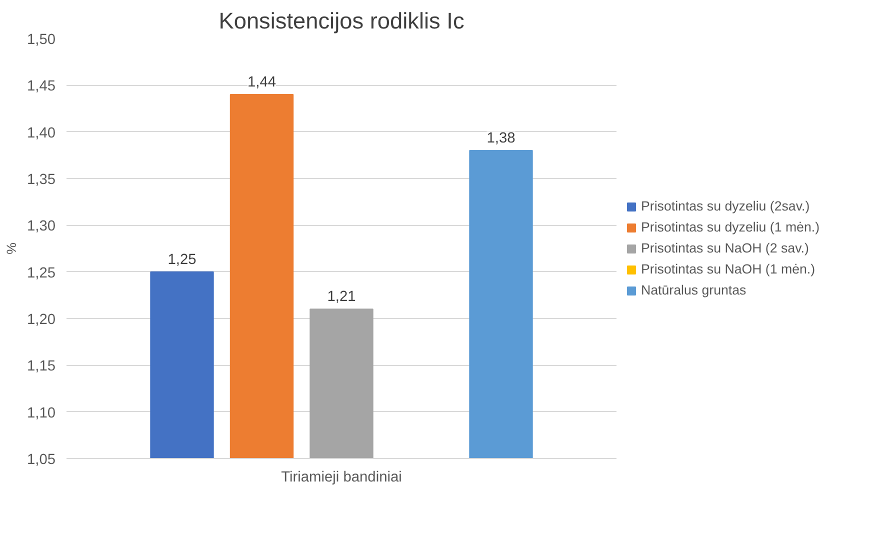  I want to click on x-tick-label: Tiriamieji bandiniai, so click(341, 478).